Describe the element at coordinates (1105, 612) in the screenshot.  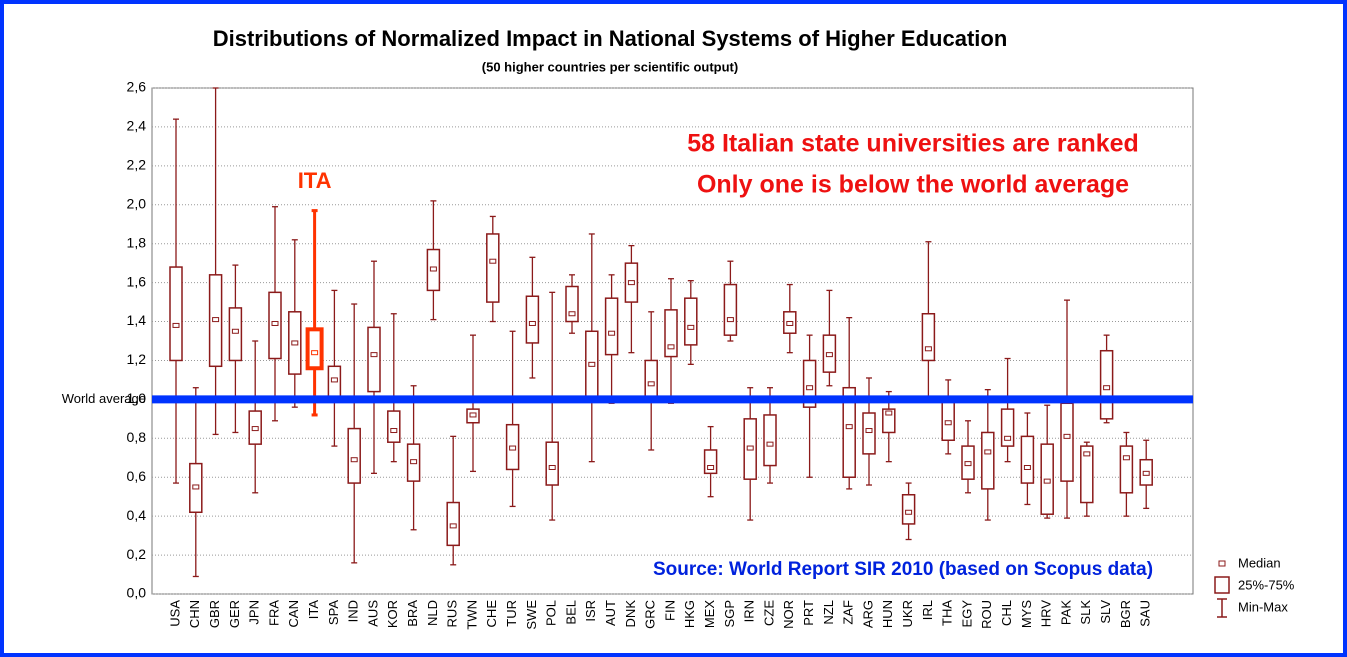
I see `x-tick-label: SLV` at that location.